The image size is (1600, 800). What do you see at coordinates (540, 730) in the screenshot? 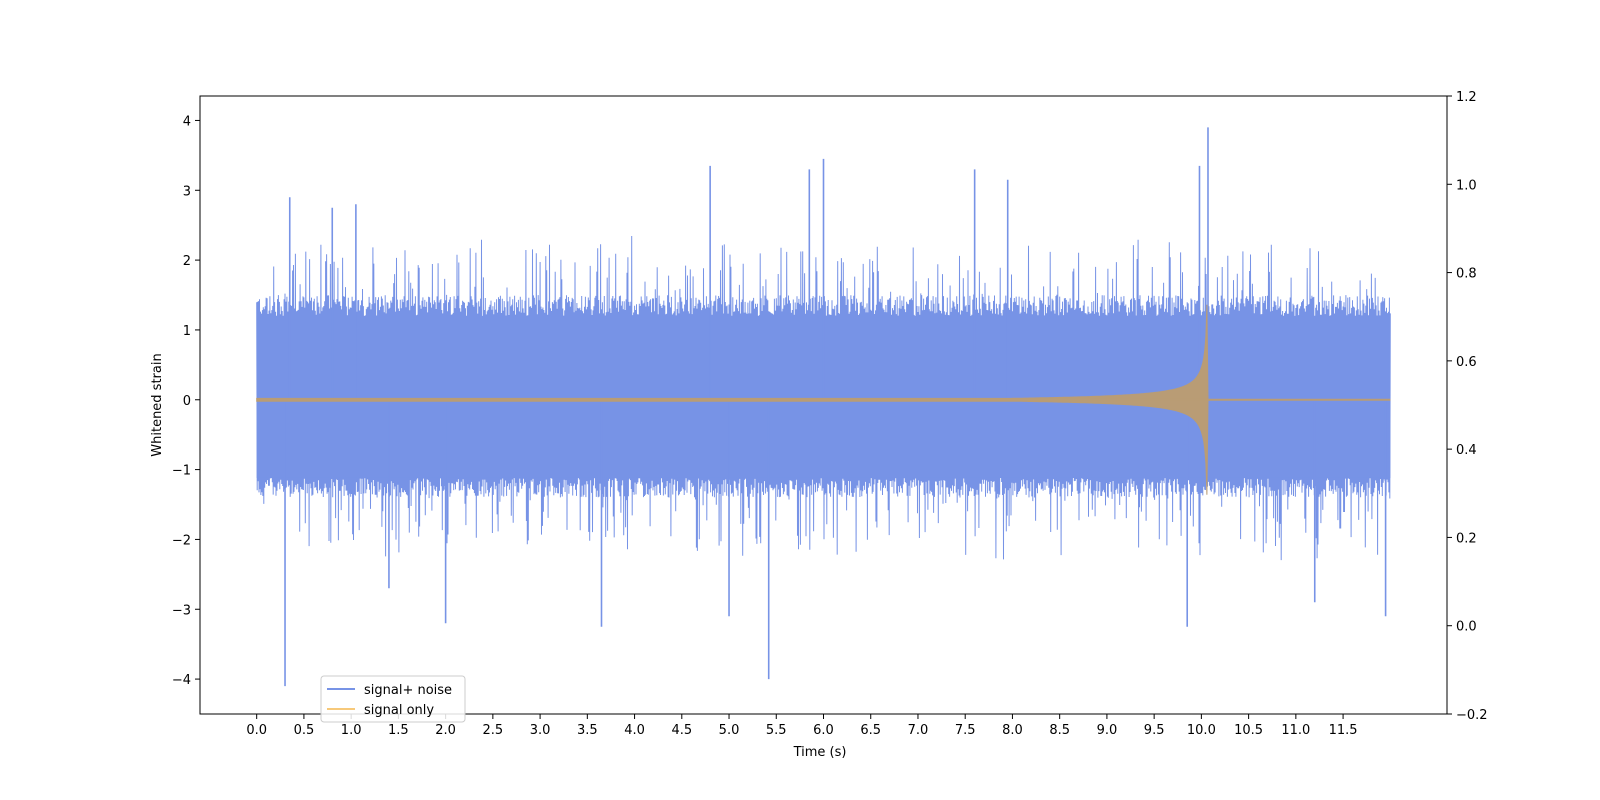
I see `x-tick-label: 3.0` at bounding box center [540, 730].